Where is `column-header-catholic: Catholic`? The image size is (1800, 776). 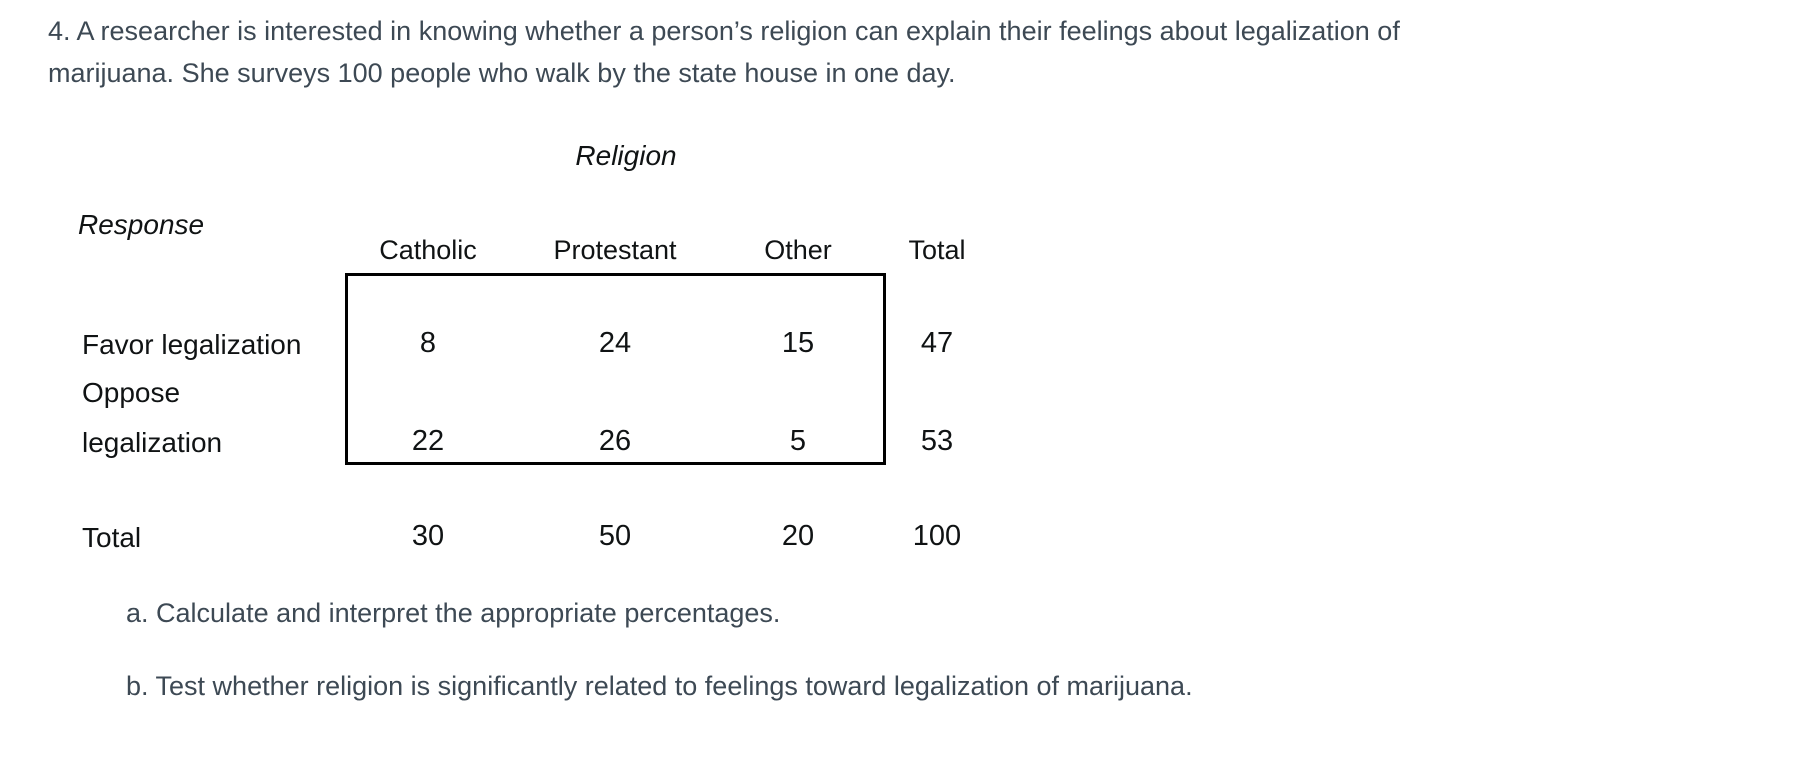 column-header-catholic: Catholic is located at coordinates (428, 250).